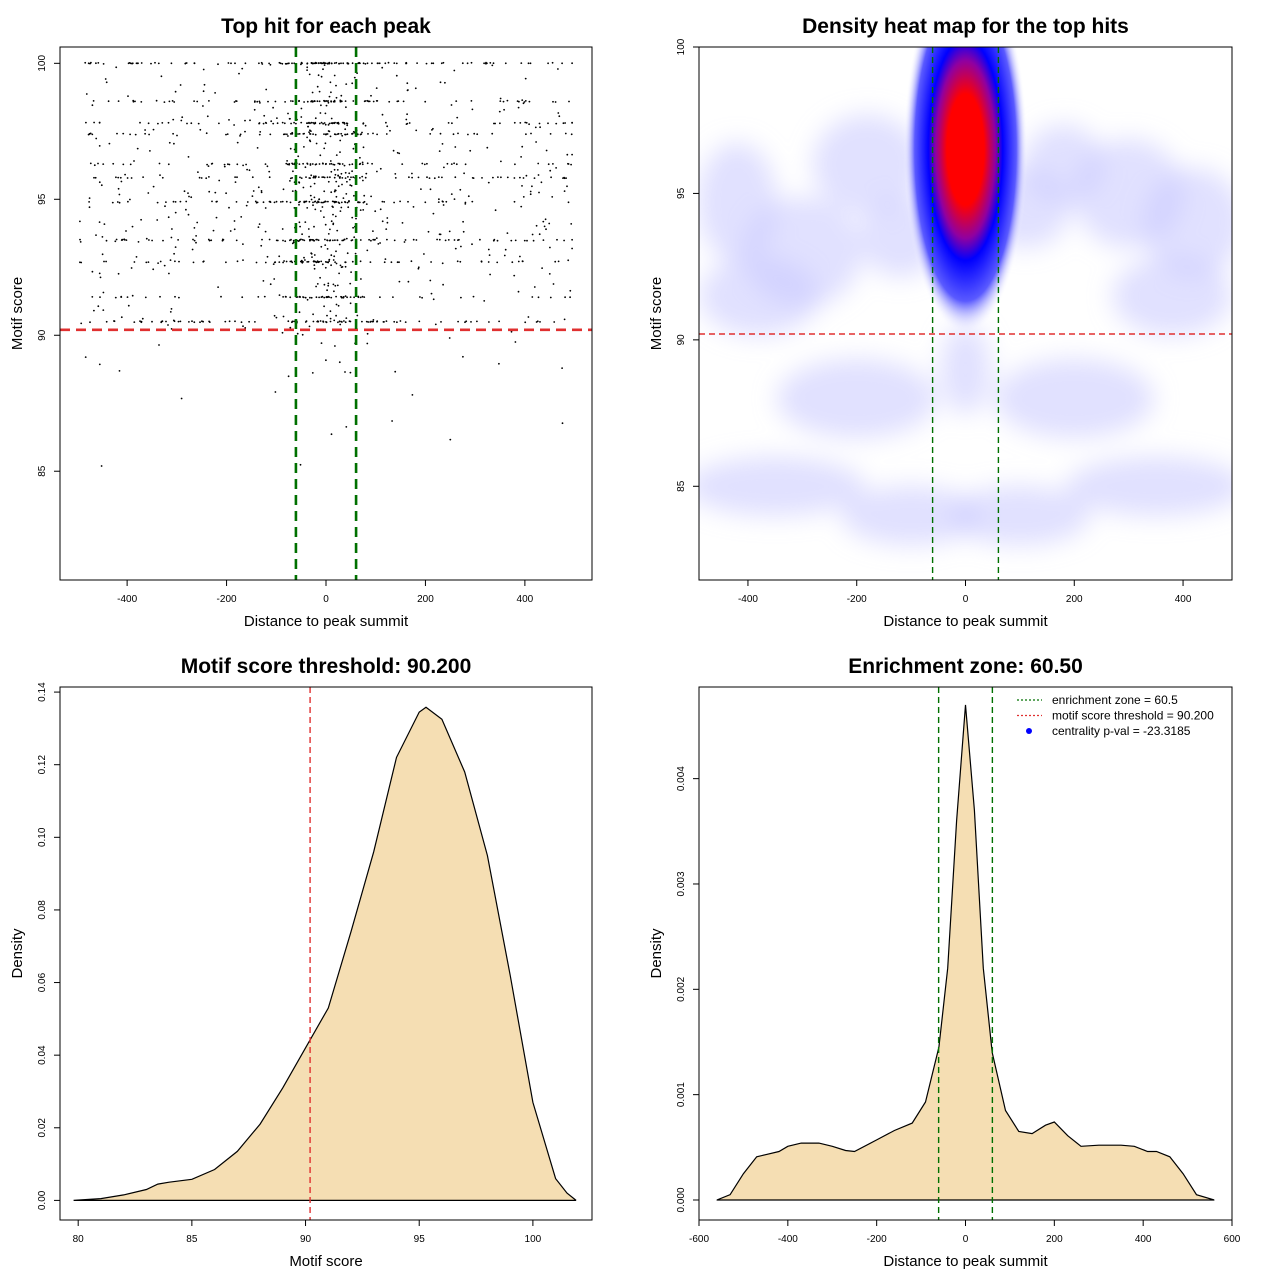 The image size is (1280, 1280). I want to click on y-tick-label: 100, so click(42, 63).